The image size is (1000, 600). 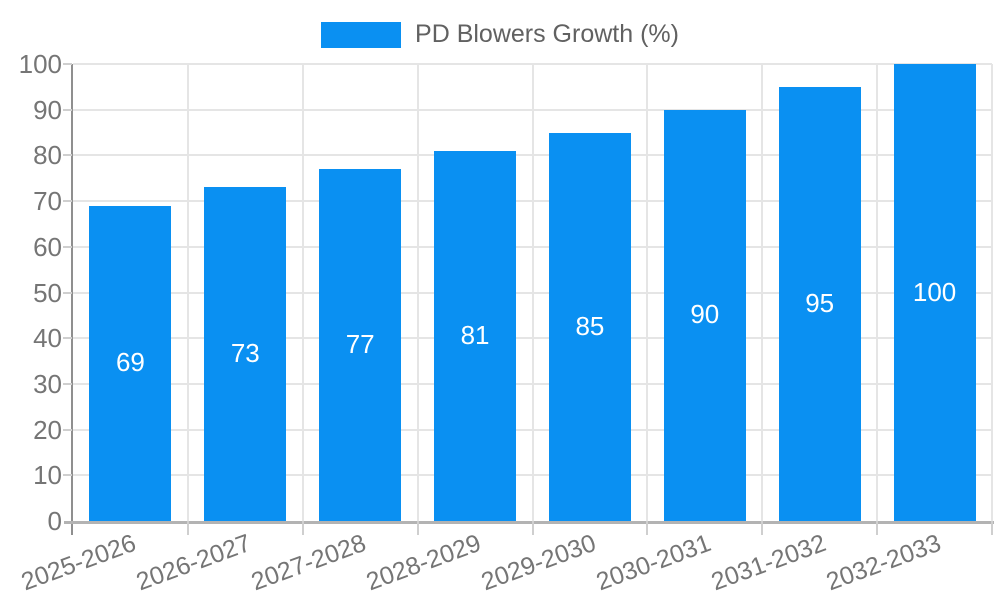 I want to click on bar-value-label: 100, so click(x=934, y=291).